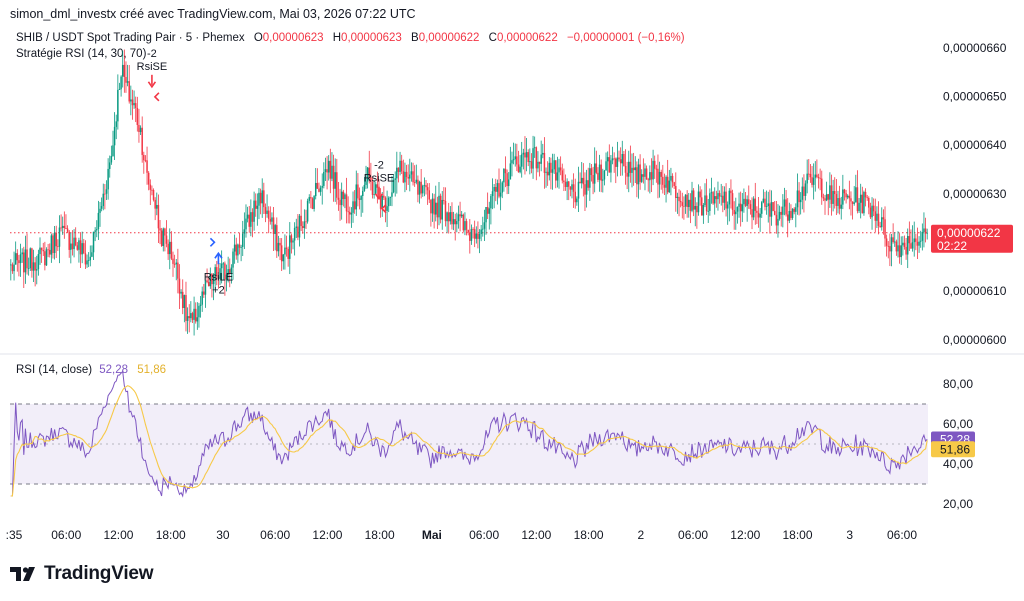 This screenshot has width=1024, height=601. What do you see at coordinates (955, 449) in the screenshot?
I see `rsi-ma-value-badge-text: 51,86` at bounding box center [955, 449].